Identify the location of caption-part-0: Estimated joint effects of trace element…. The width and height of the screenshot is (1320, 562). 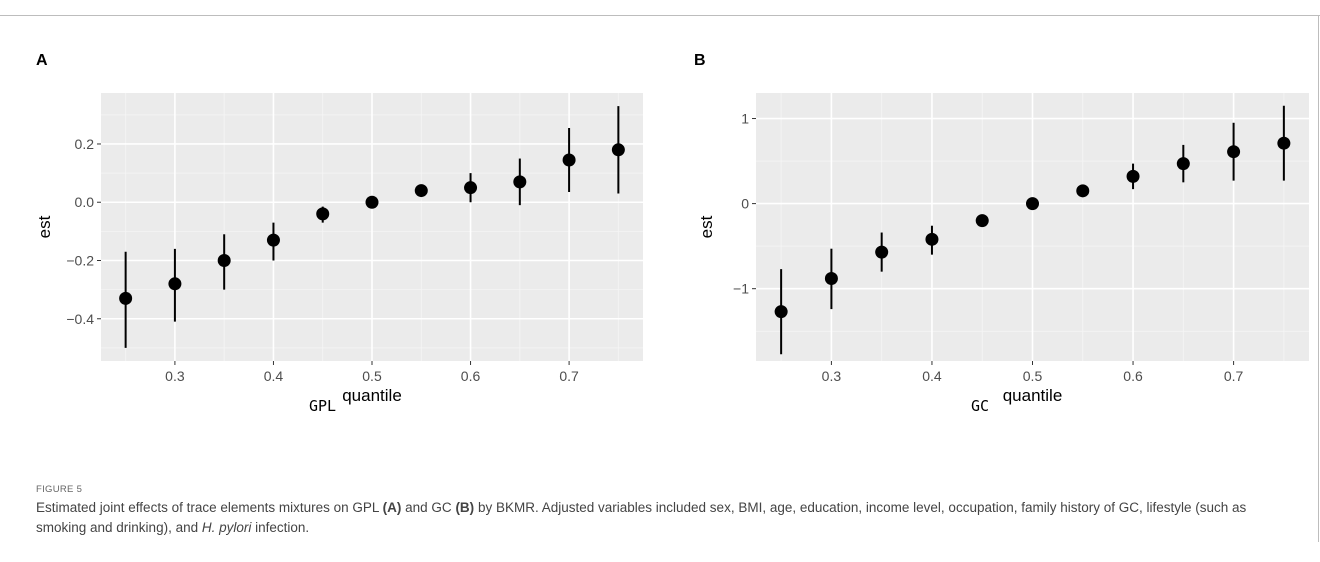
(209, 507).